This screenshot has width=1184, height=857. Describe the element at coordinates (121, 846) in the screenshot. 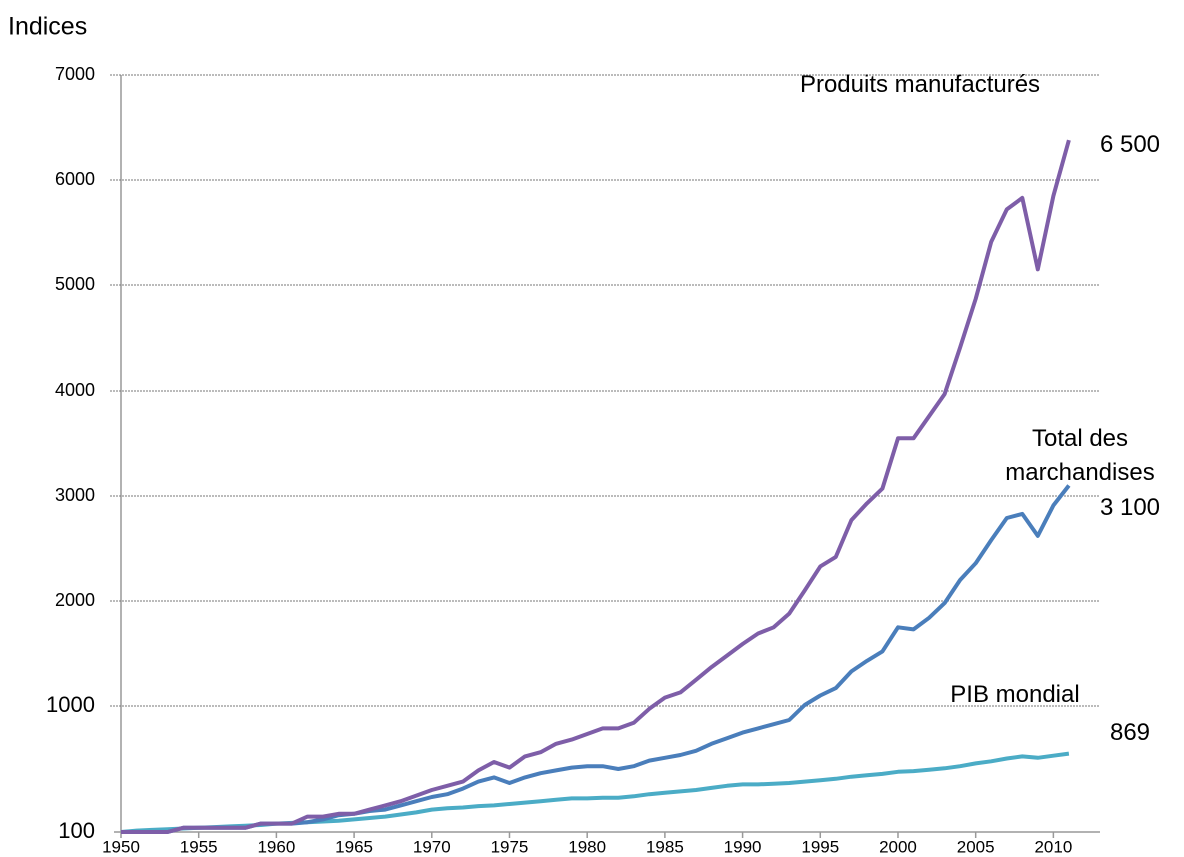

I see `x-tick-label: 1950` at that location.